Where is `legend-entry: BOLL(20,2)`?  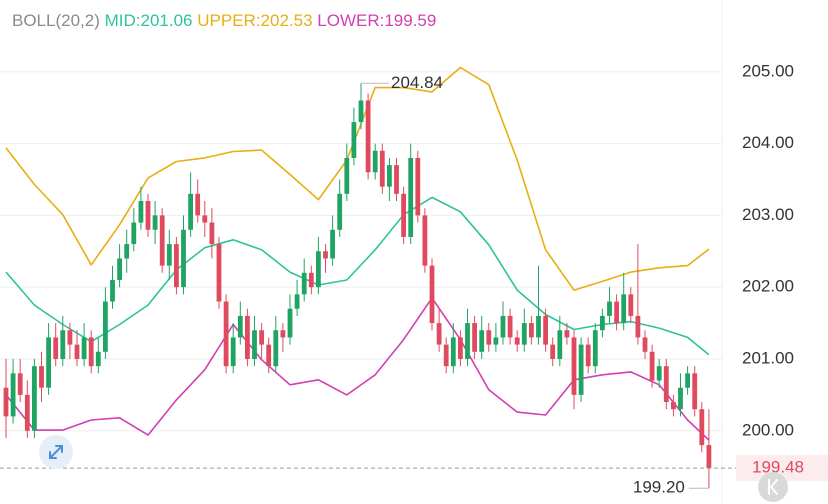 legend-entry: BOLL(20,2) is located at coordinates (56, 20).